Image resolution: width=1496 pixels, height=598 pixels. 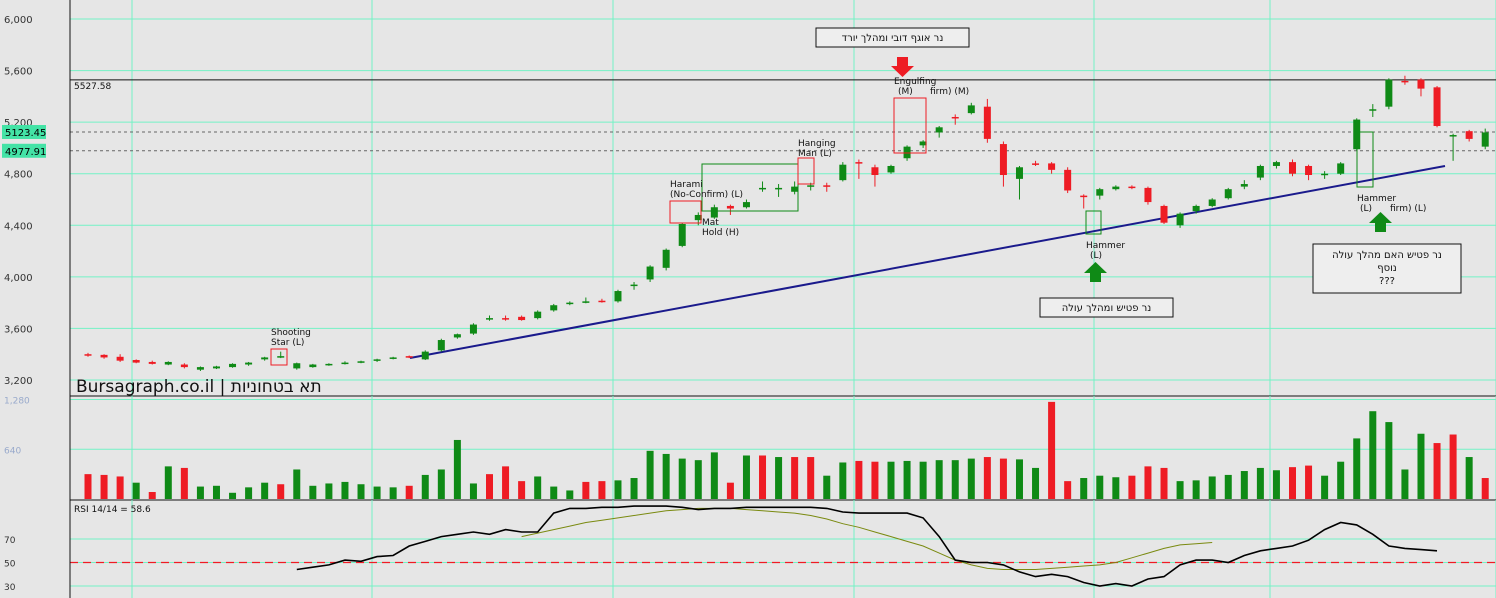 I want to click on note-3-line-2: נוסף, so click(x=1387, y=268).